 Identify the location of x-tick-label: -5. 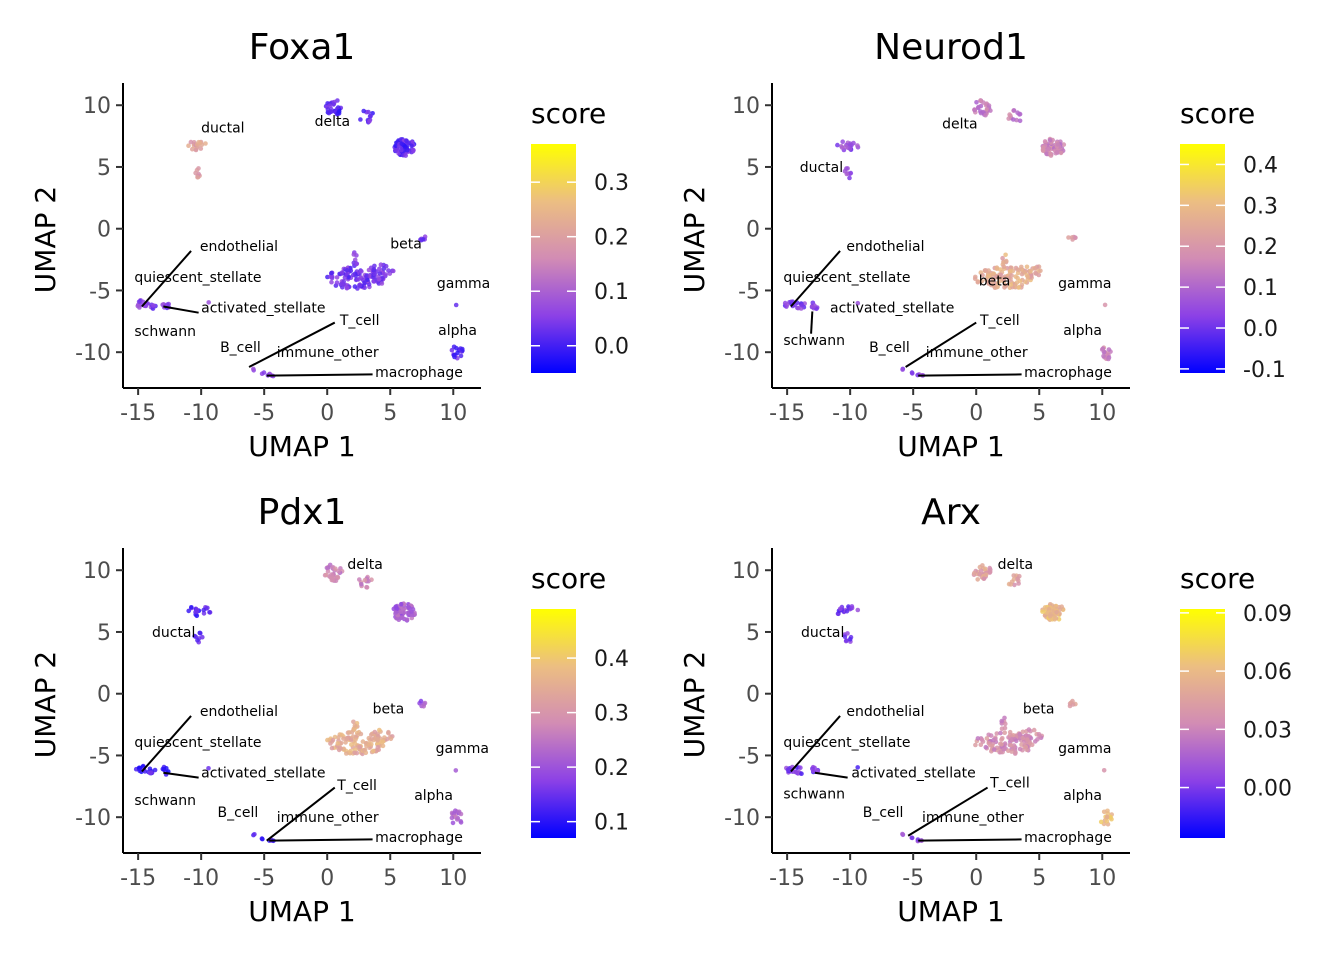
(264, 878).